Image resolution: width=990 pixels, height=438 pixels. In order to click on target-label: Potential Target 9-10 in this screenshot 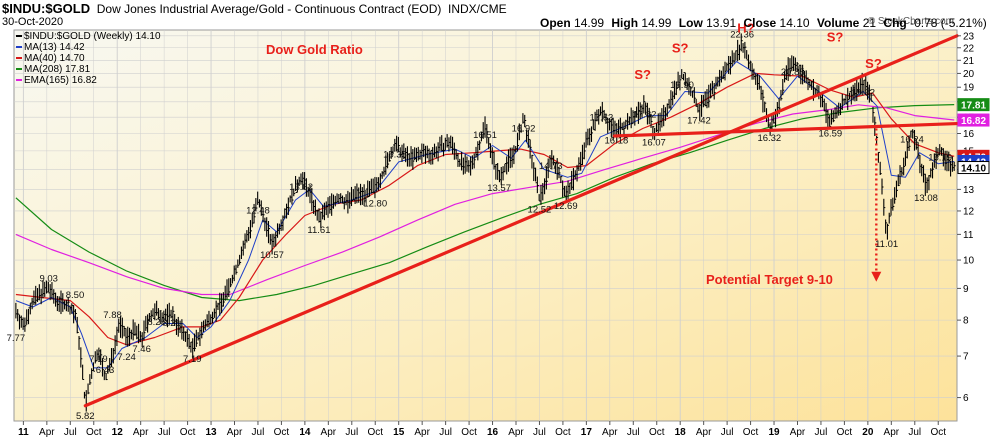, I will do `click(769, 279)`.